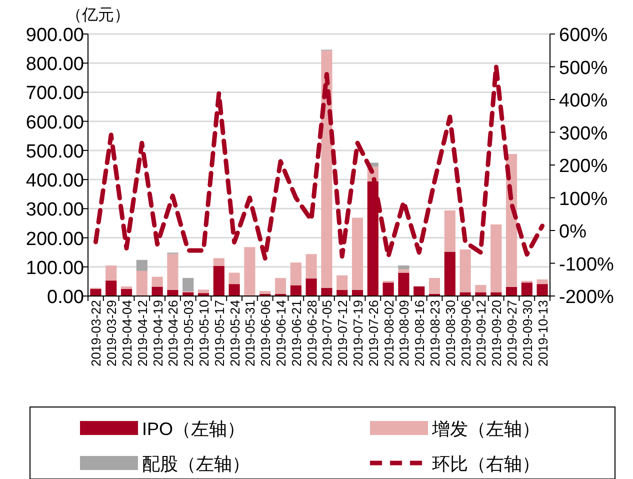 The height and width of the screenshot is (479, 633). Describe the element at coordinates (196, 464) in the screenshot. I see `legend-label: 配股（左轴）` at that location.